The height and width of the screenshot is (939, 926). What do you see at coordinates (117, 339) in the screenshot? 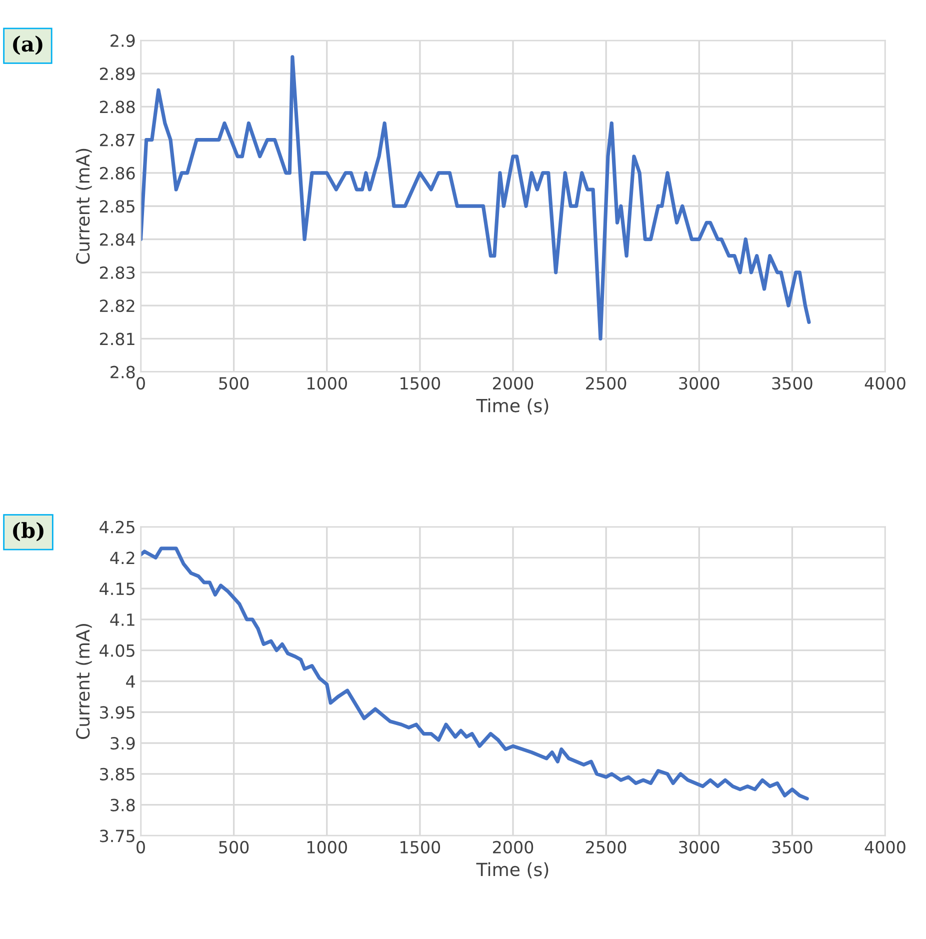
I see `y-tick-label: 2.81` at bounding box center [117, 339].